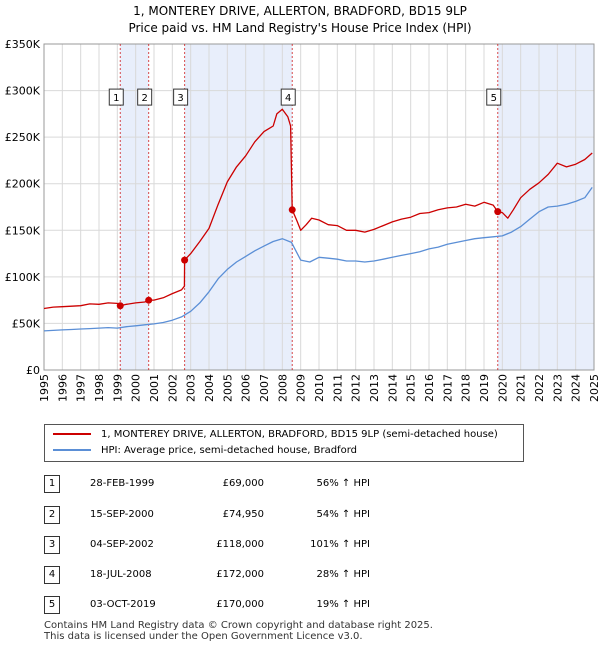 Image resolution: width=600 pixels, height=650 pixels. I want to click on x-tick-label: 1997, so click(81, 388).